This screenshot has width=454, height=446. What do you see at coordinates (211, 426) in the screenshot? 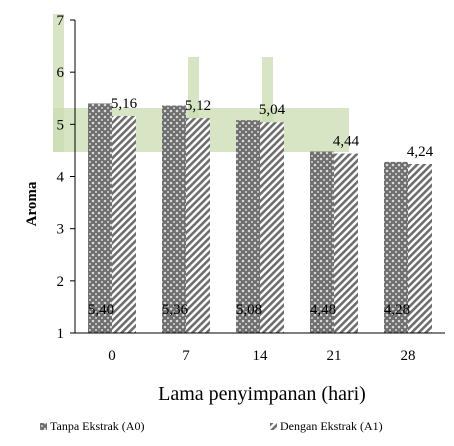
I see `legend: Tanpa Ekstrak (A0) Dengan Ekstrak (A1)` at bounding box center [211, 426].